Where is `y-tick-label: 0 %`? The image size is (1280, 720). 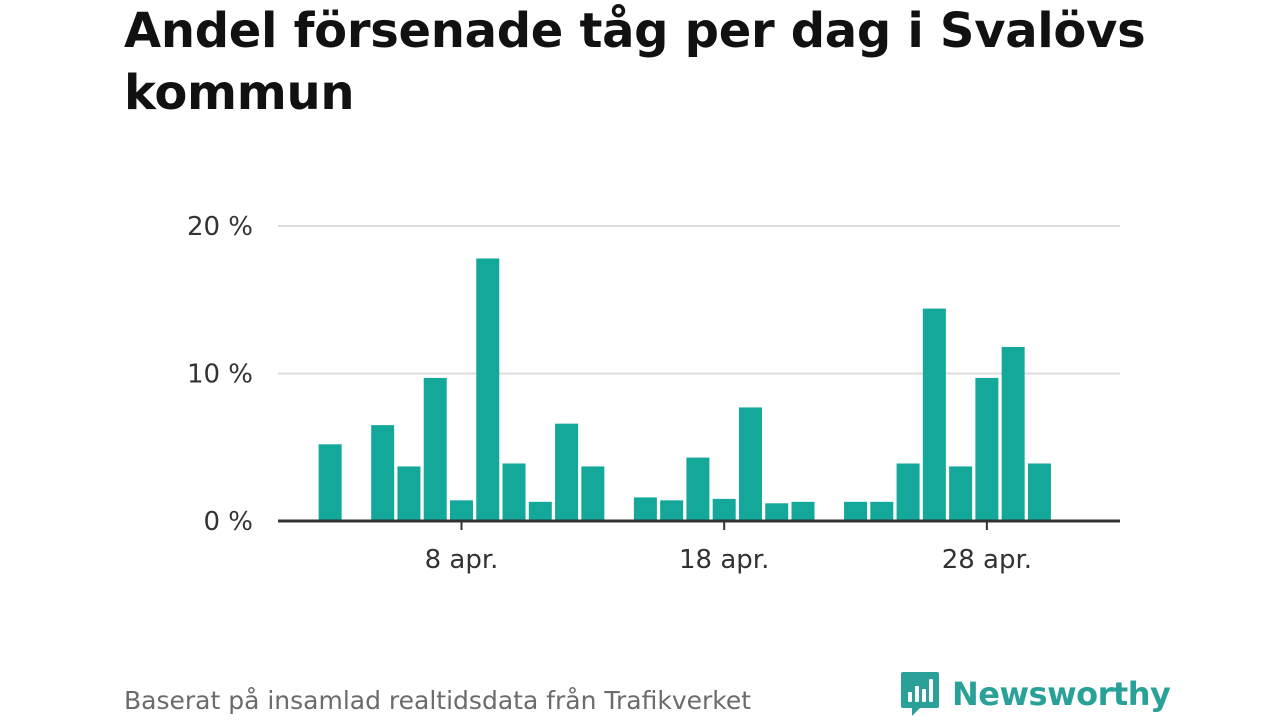 y-tick-label: 0 % is located at coordinates (228, 522).